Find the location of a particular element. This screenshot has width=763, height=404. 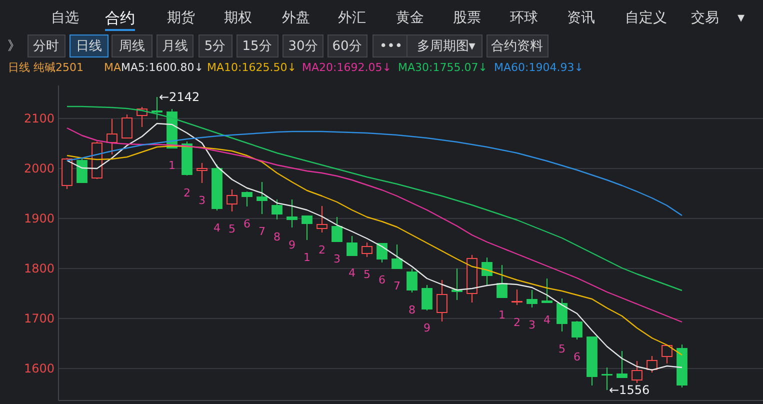

text: 分时 is located at coordinates (46, 46).